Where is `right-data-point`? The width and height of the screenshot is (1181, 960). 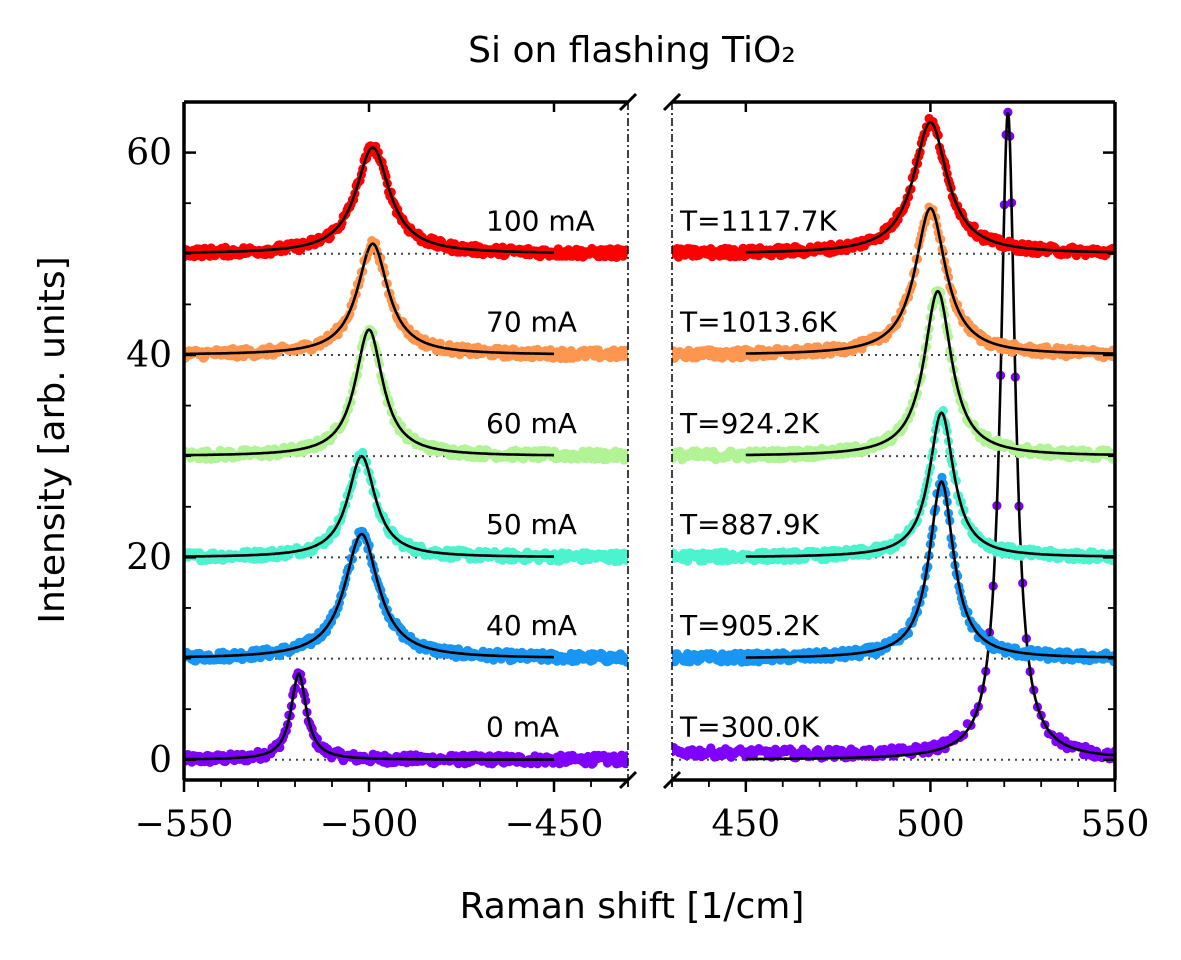 right-data-point is located at coordinates (941, 292).